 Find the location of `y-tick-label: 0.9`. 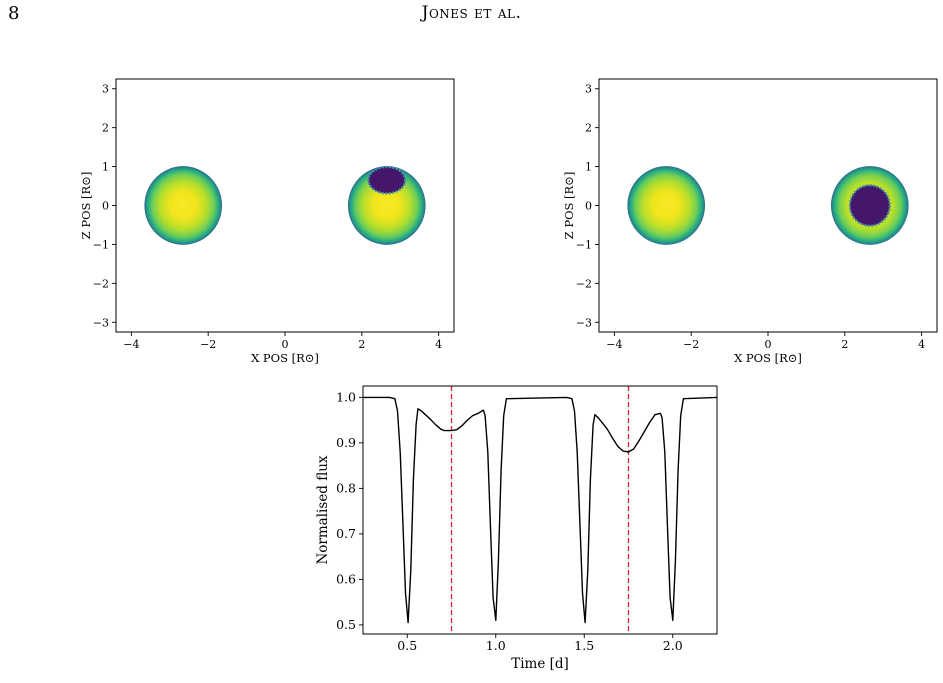

y-tick-label: 0.9 is located at coordinates (346, 442).